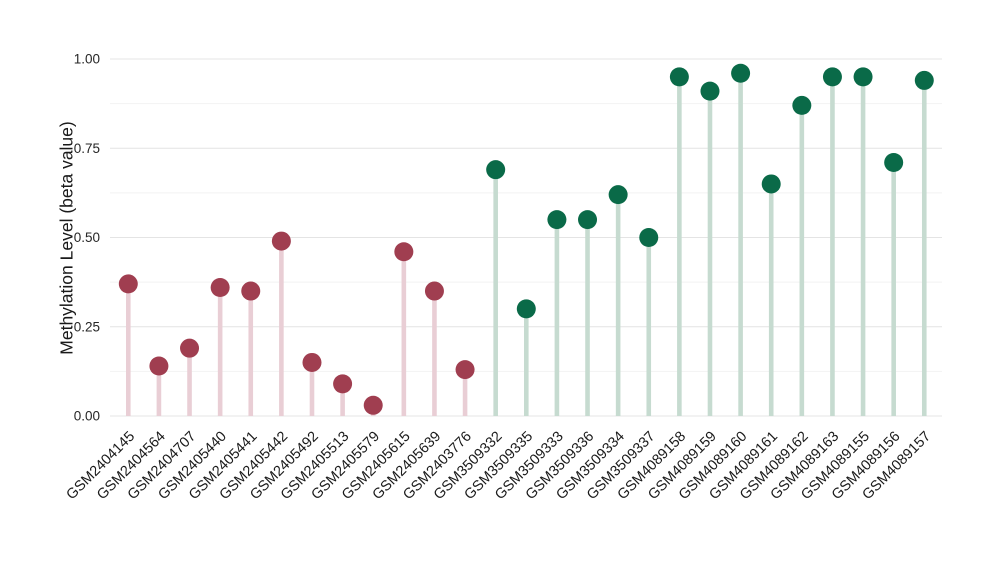 The image size is (1000, 580). Describe the element at coordinates (87, 237) in the screenshot. I see `y-axis-tick-label: 0.50` at that location.